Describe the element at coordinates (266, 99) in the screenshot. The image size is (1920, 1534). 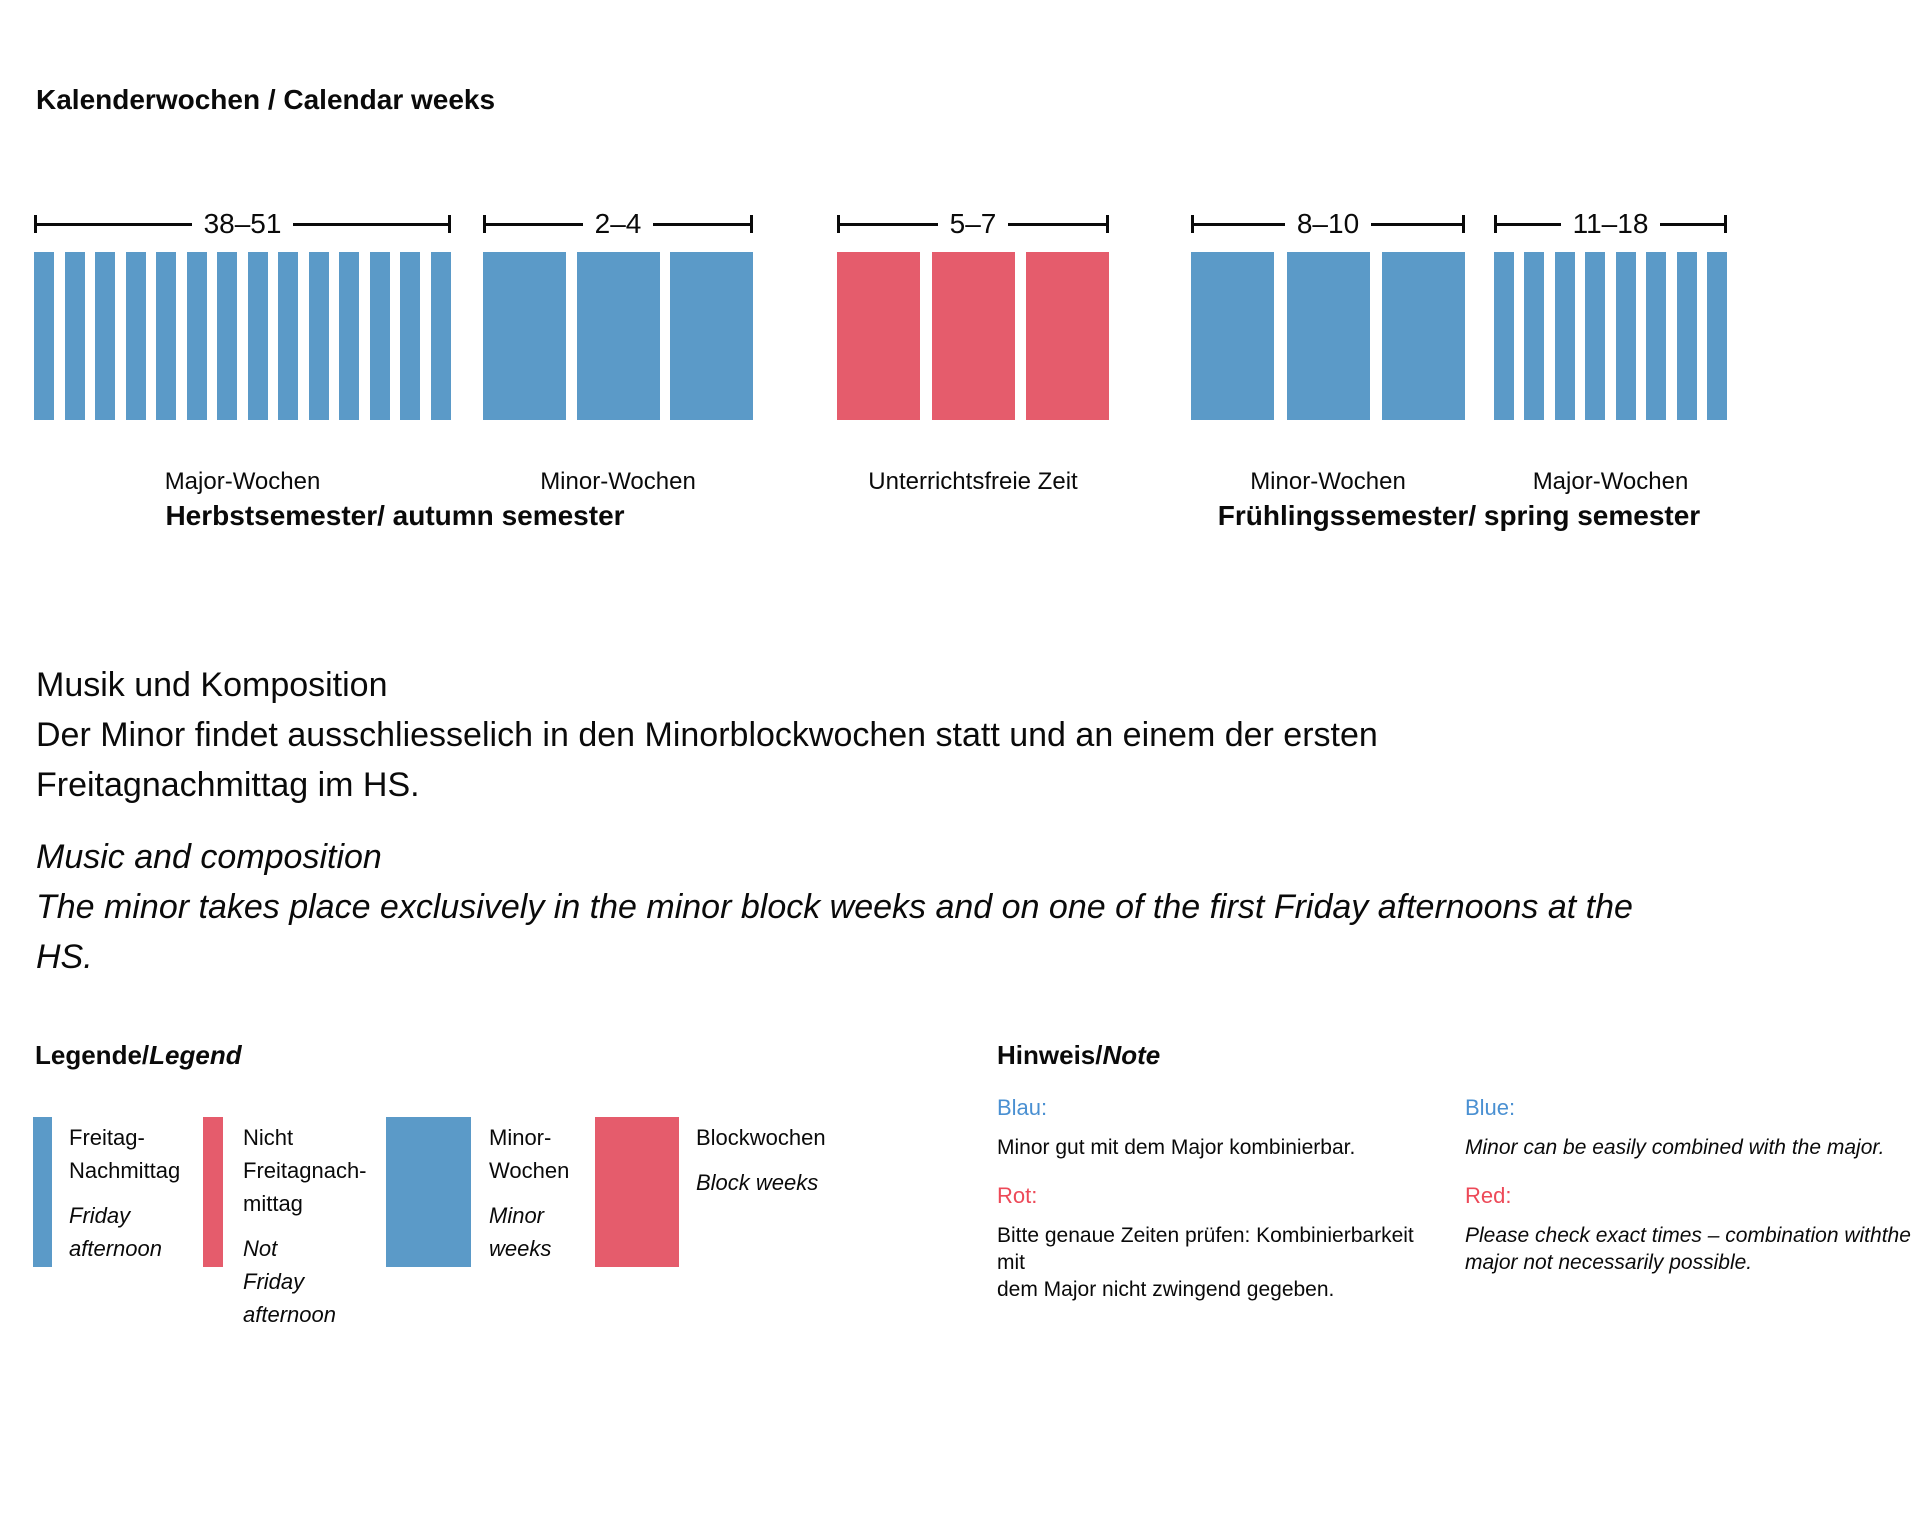
I see `page-title: Kalenderwochen / Calendar weeks` at that location.